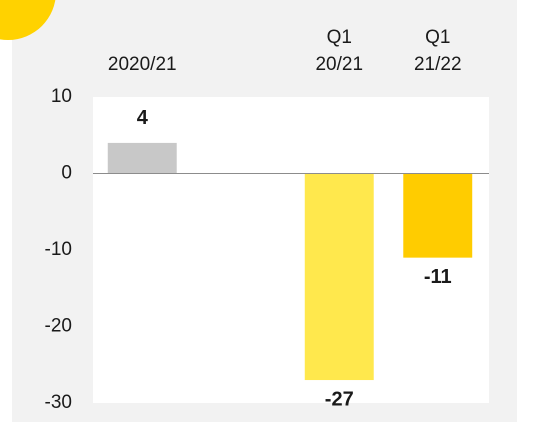  Describe the element at coordinates (339, 51) in the screenshot. I see `x-tick-label: Q1 20/21` at that location.